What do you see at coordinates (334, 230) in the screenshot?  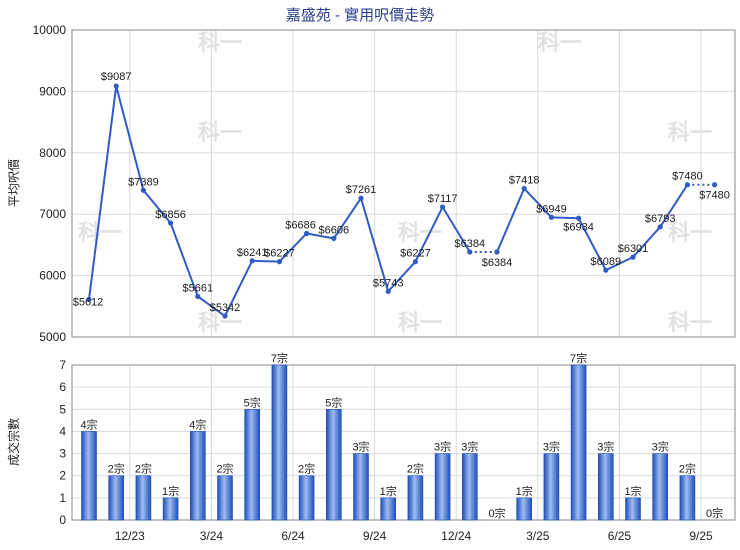 I see `price-data-label: $6606` at bounding box center [334, 230].